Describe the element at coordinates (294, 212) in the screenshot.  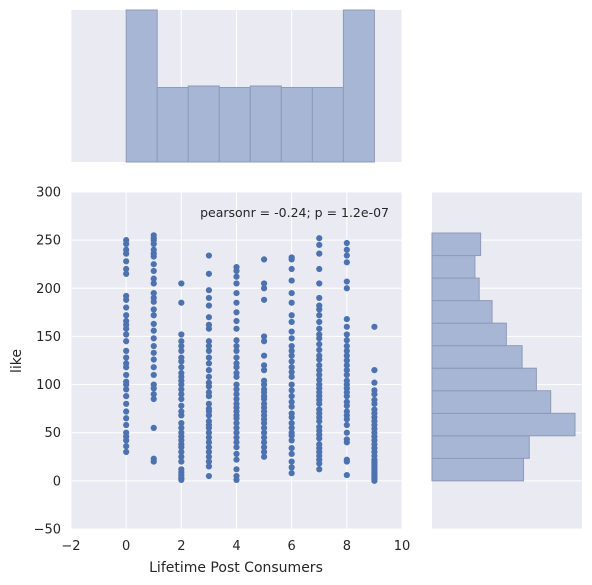
I see `pearson-annotation: pearsonr = -0.24; p = 1.2e-07` at that location.